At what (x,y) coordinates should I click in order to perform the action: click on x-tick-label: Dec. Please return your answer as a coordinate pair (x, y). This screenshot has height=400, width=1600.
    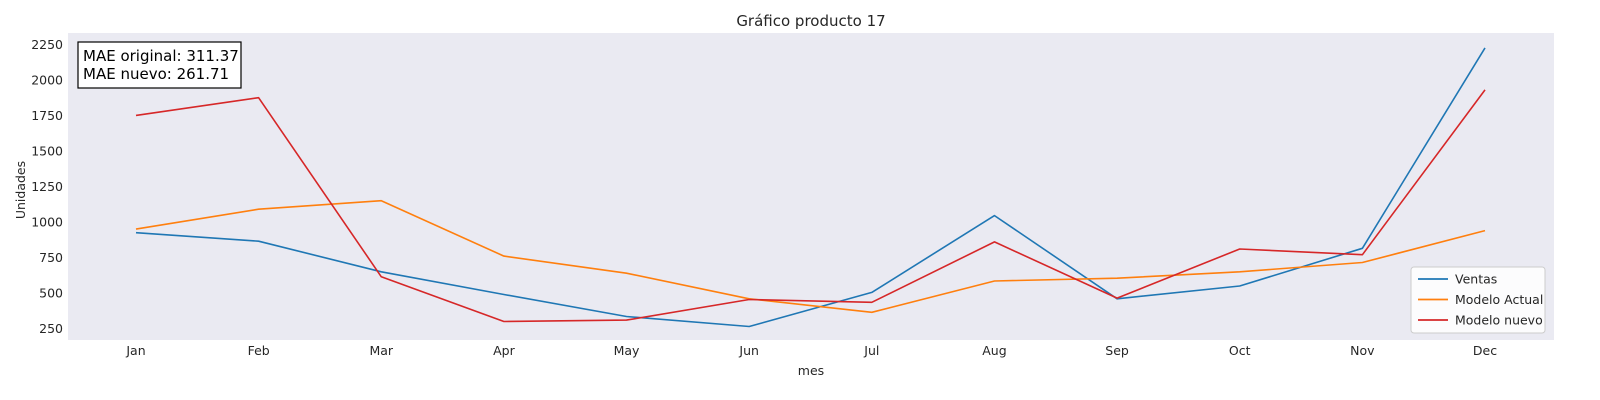
    Looking at the image, I should click on (1485, 350).